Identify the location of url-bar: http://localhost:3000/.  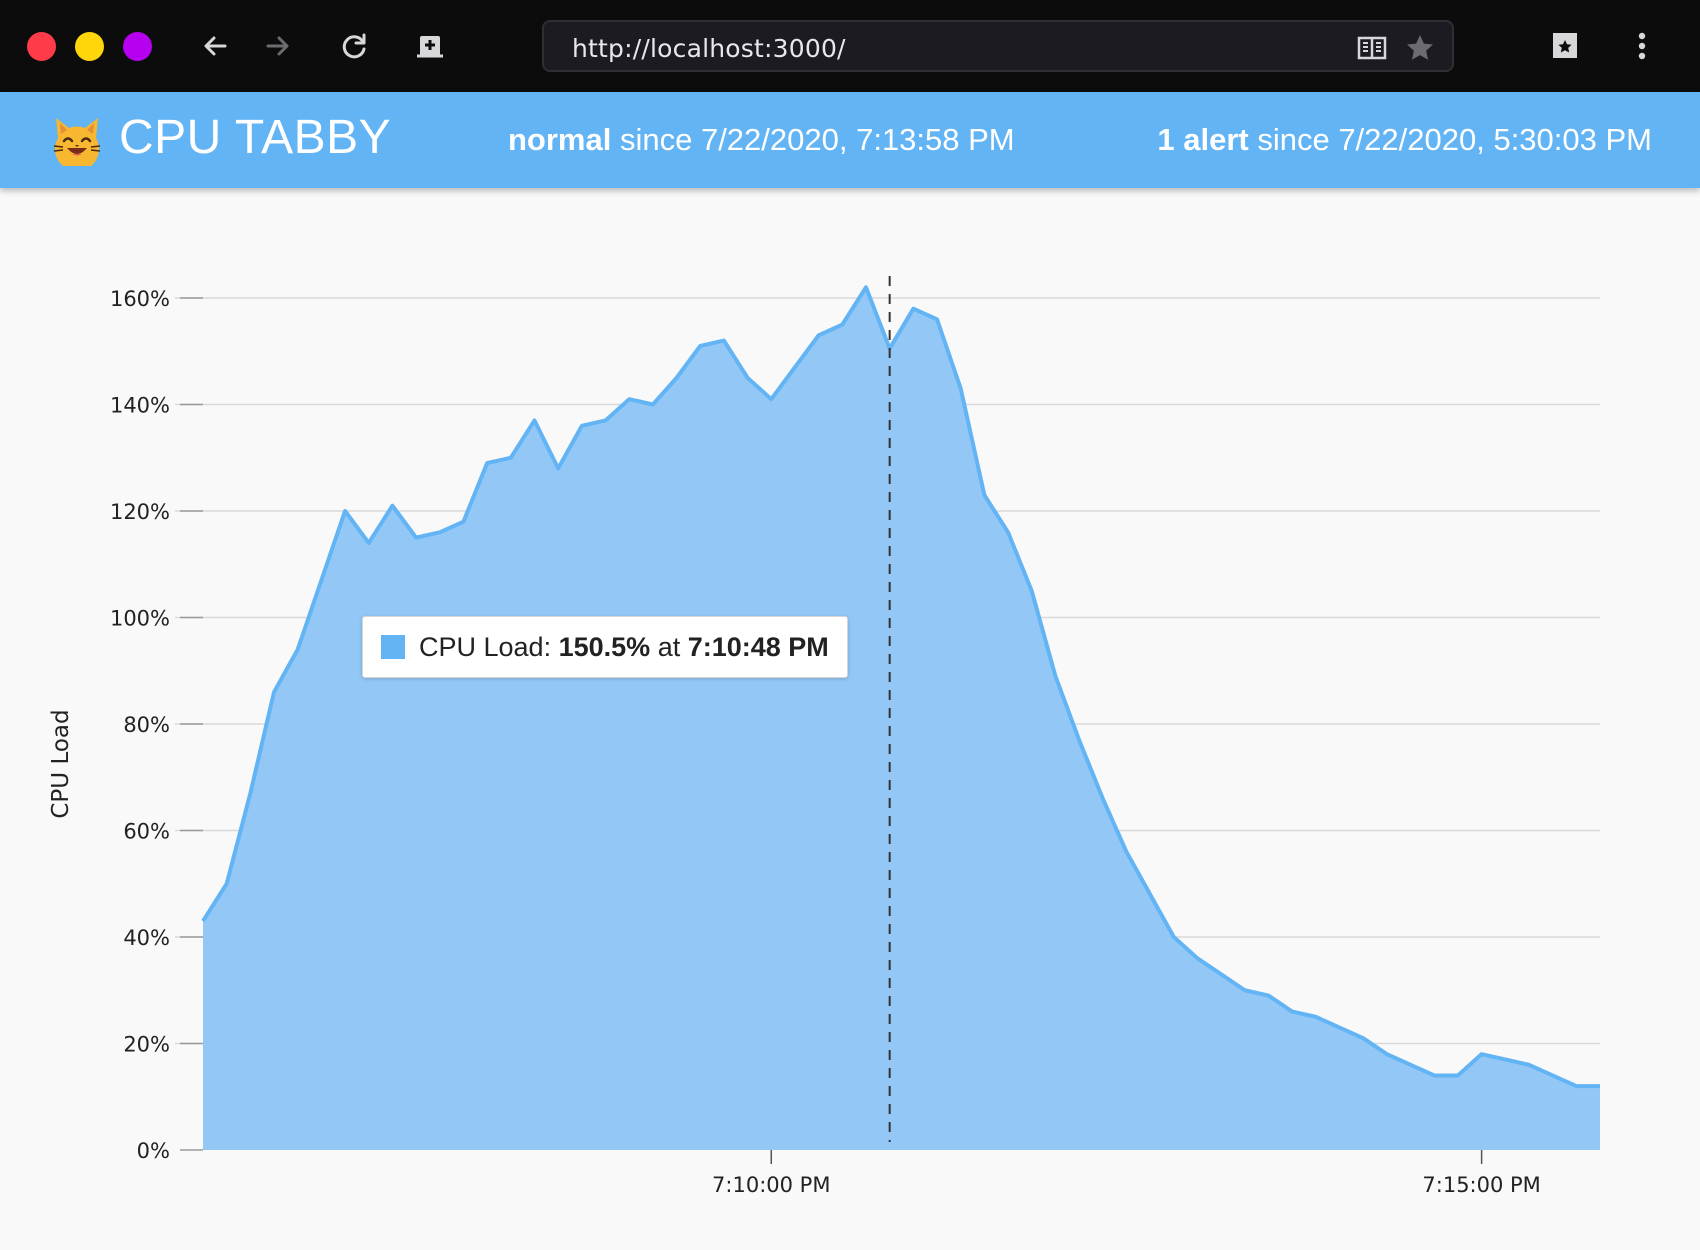
(998, 46).